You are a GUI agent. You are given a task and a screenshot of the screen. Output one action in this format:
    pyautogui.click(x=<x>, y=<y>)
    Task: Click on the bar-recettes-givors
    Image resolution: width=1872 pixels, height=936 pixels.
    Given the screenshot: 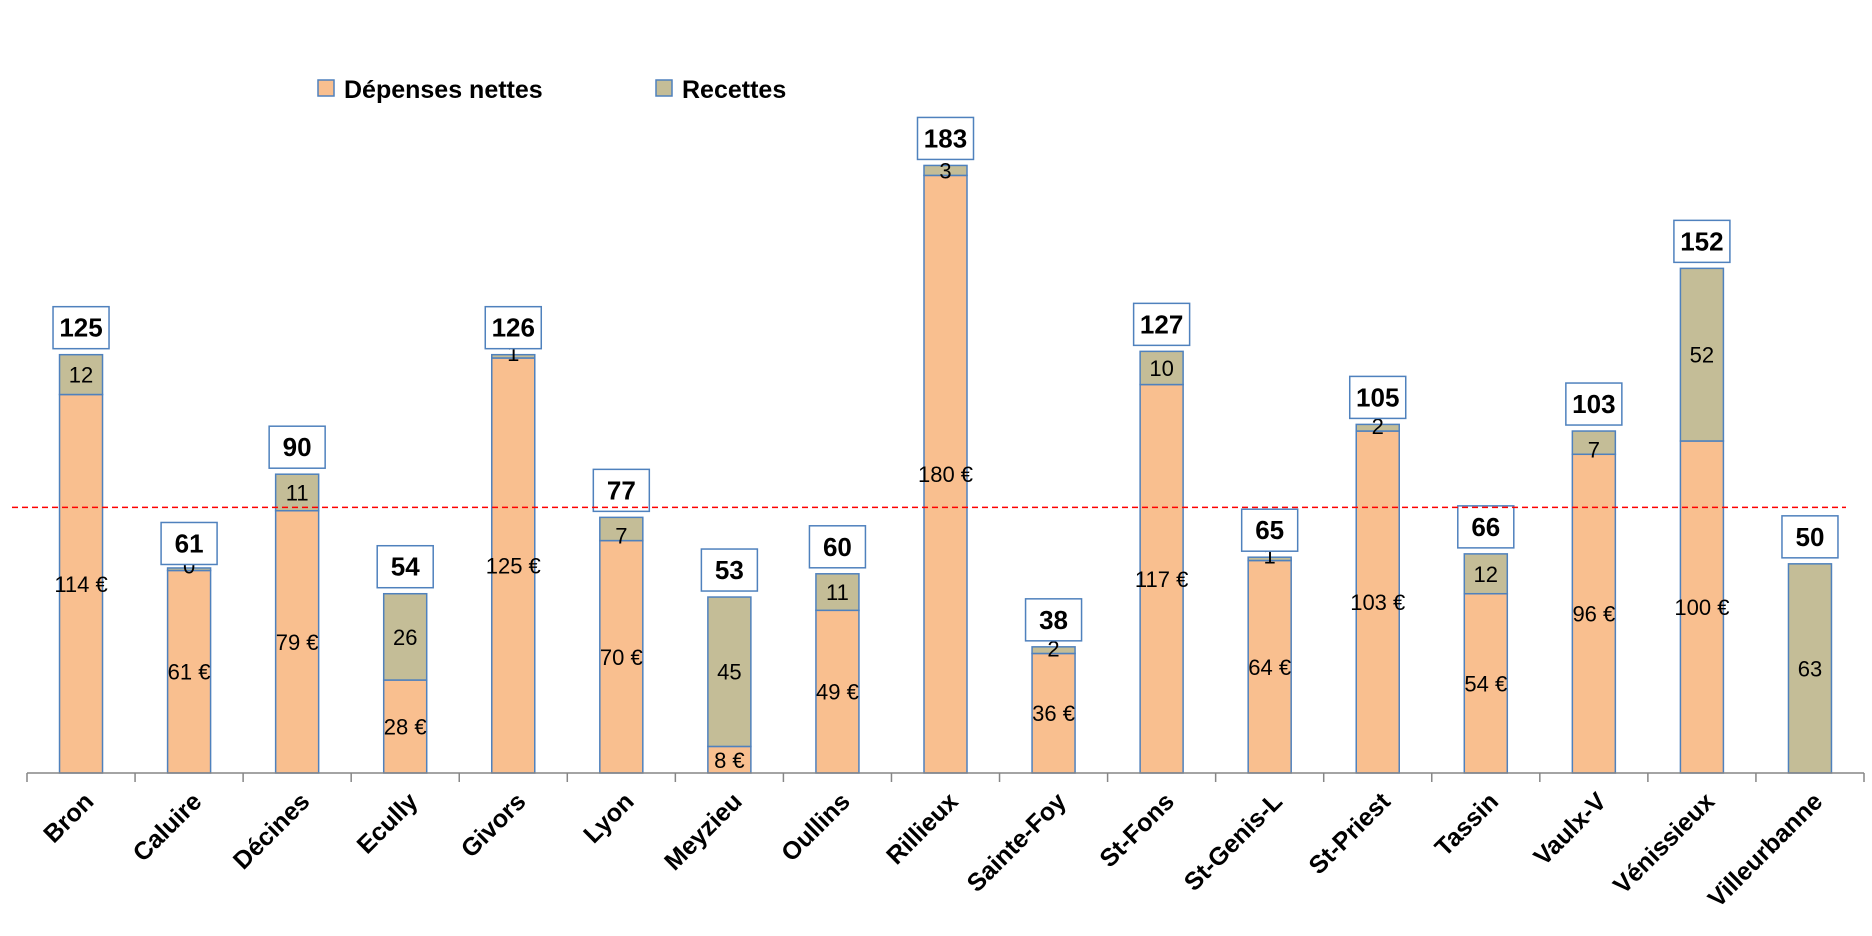 What is the action you would take?
    pyautogui.click(x=513, y=356)
    